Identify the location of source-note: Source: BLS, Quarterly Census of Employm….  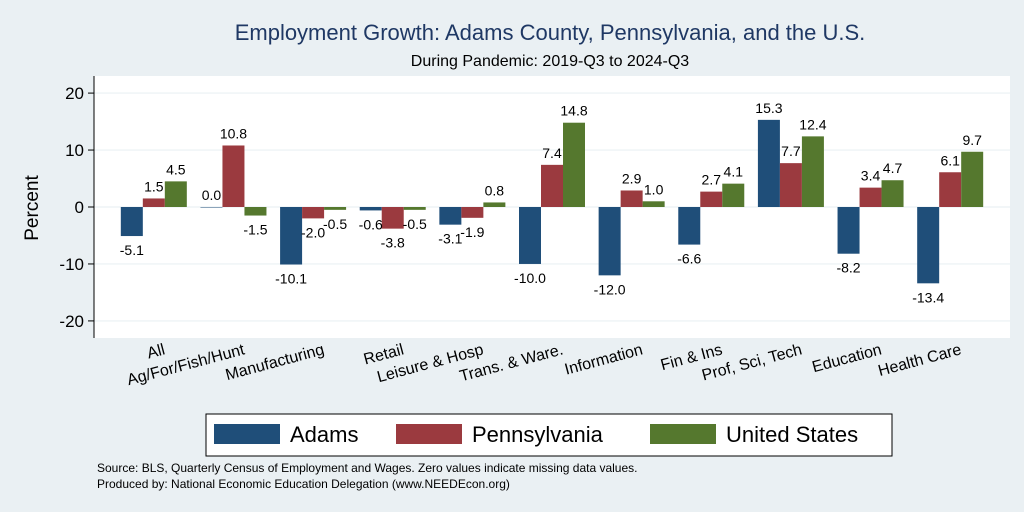
(367, 468).